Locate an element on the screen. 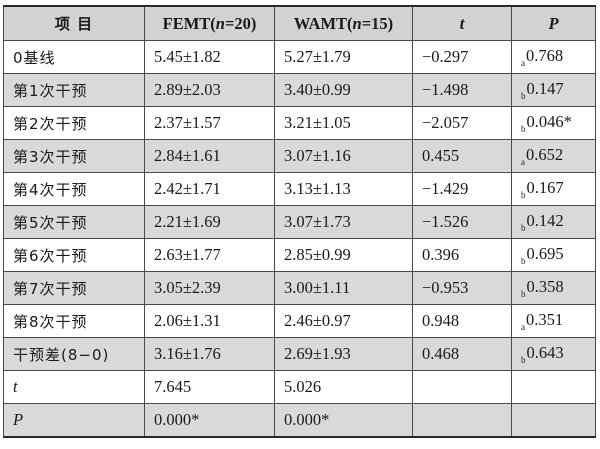 This screenshot has width=600, height=449. p-cell: b0.147 is located at coordinates (553, 90).